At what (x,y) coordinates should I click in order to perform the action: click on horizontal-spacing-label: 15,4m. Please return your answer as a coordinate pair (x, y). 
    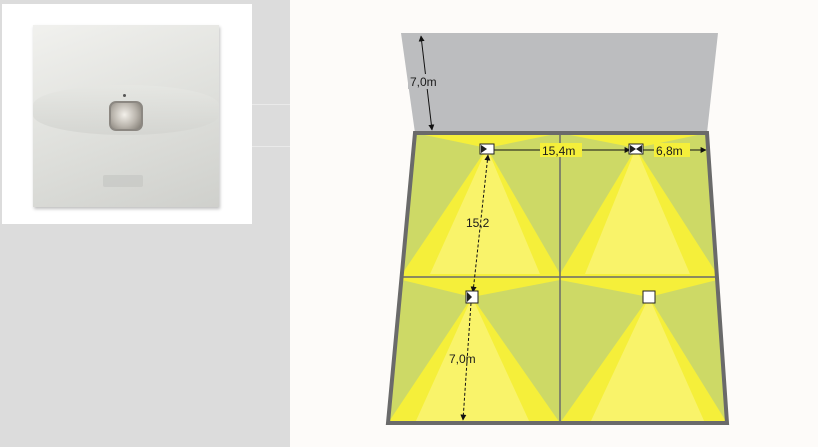
    Looking at the image, I should click on (558, 151).